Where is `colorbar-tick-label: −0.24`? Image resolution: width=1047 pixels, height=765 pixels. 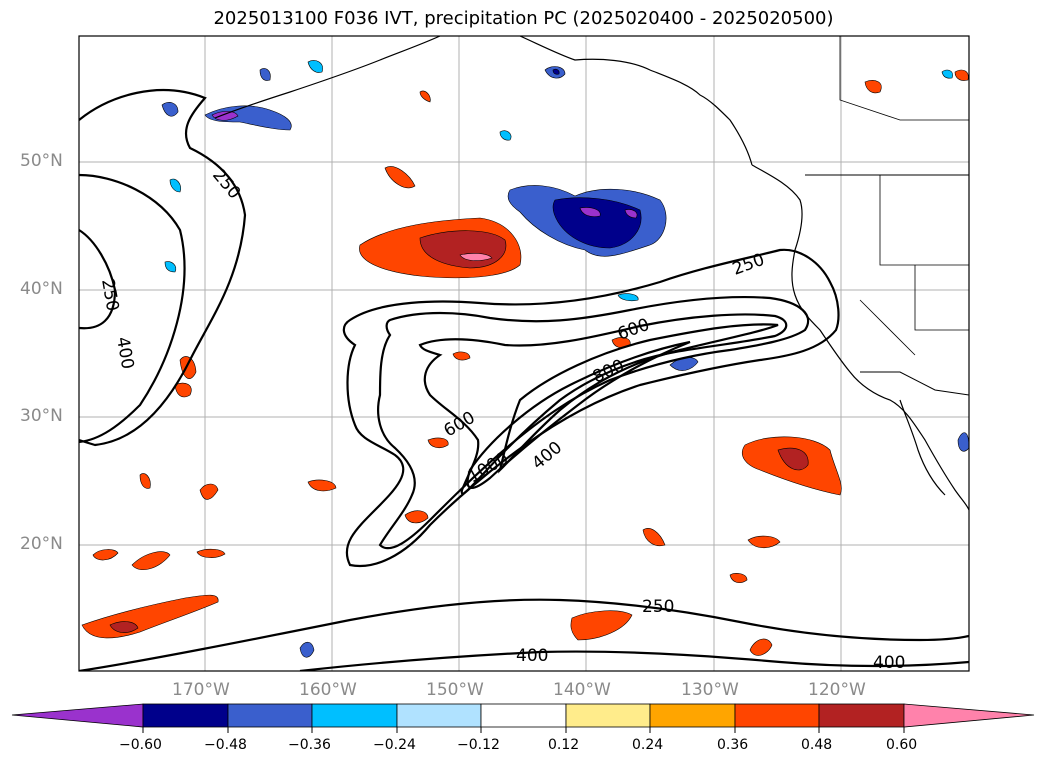
colorbar-tick-label: −0.24 is located at coordinates (394, 745).